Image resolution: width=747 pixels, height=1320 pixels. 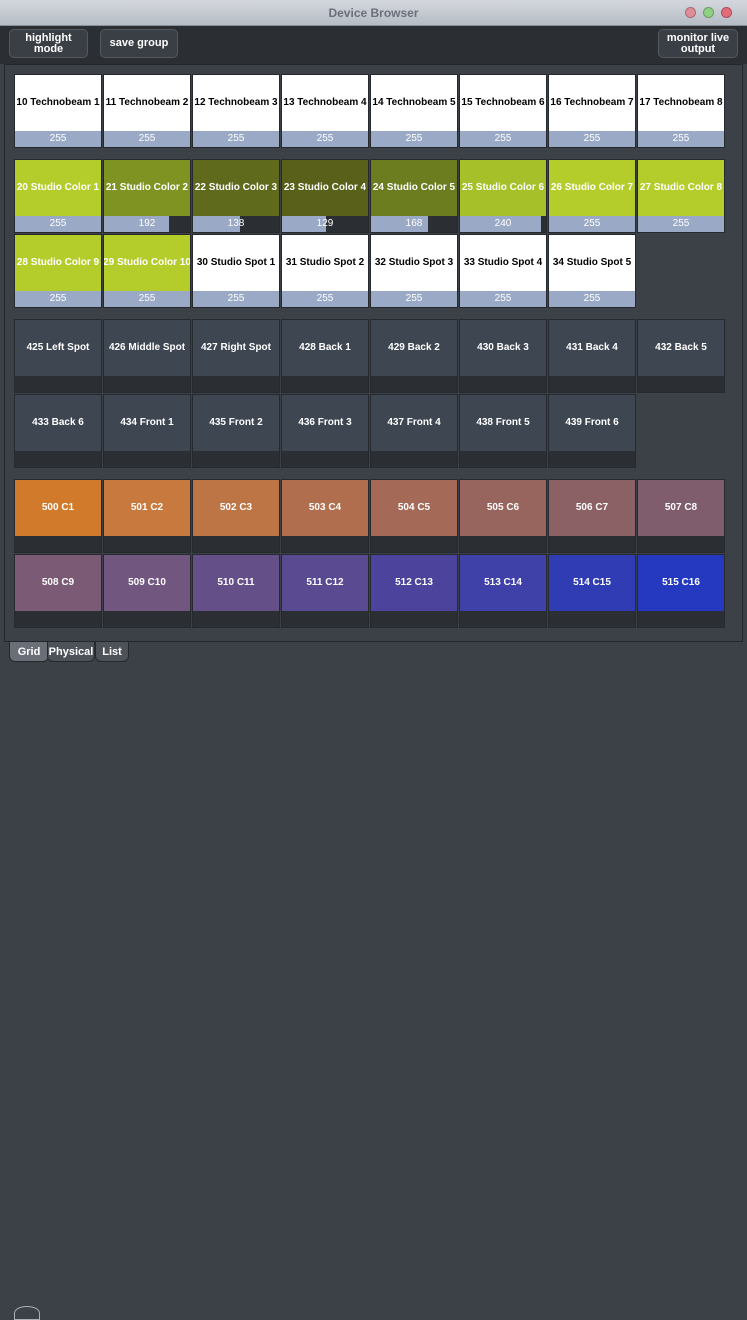 I want to click on device-label: 513 C14, so click(x=503, y=582).